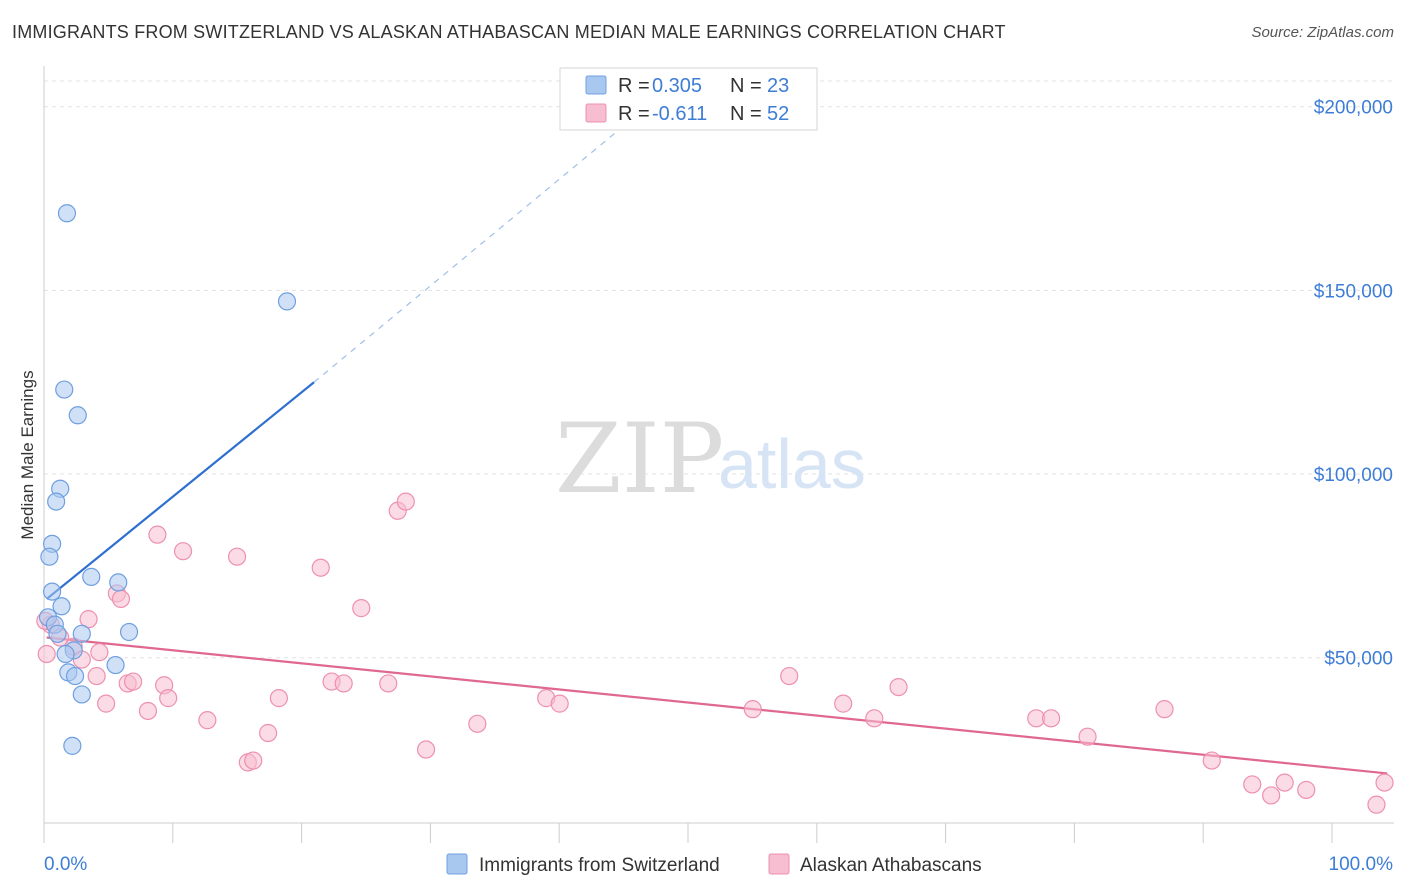 This screenshot has height=892, width=1406. What do you see at coordinates (679, 114) in the screenshot?
I see `legend-r-value-2: -0.611` at bounding box center [679, 114].